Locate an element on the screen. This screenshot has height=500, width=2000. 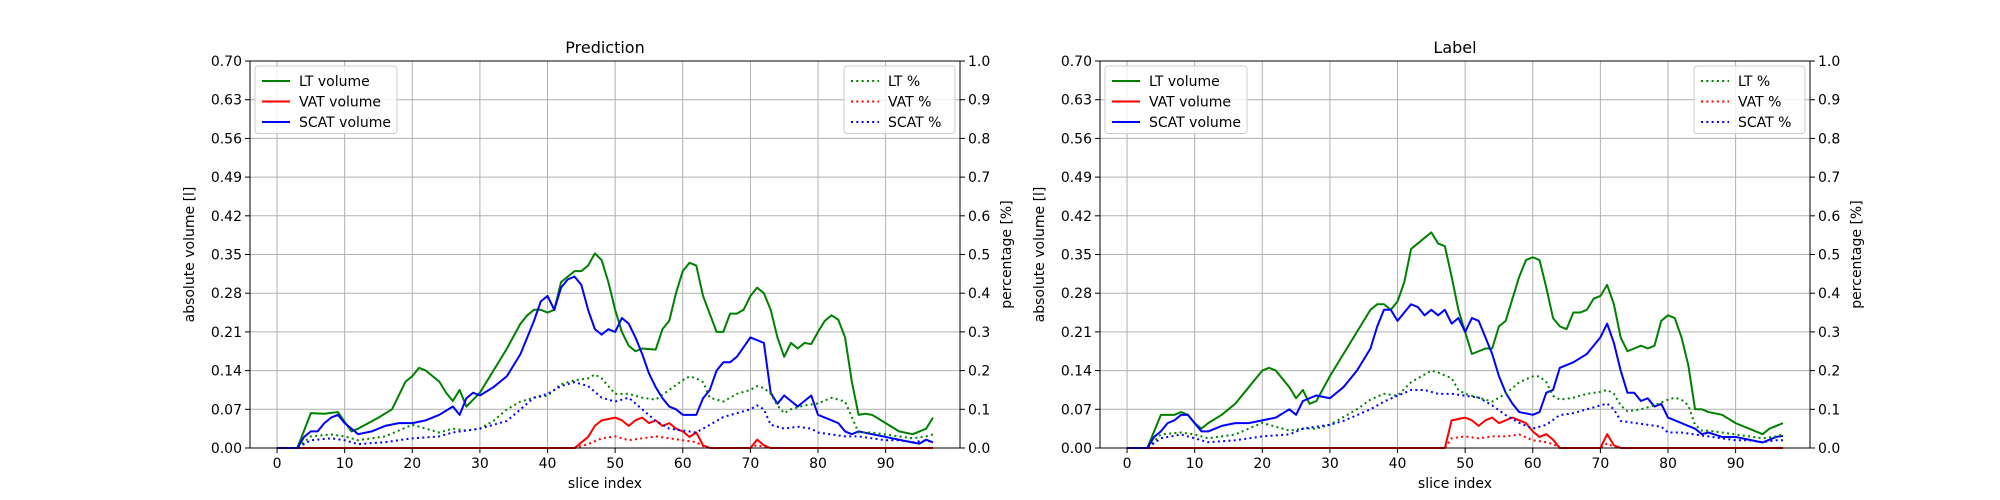
chart-title: Prediction is located at coordinates (604, 47).